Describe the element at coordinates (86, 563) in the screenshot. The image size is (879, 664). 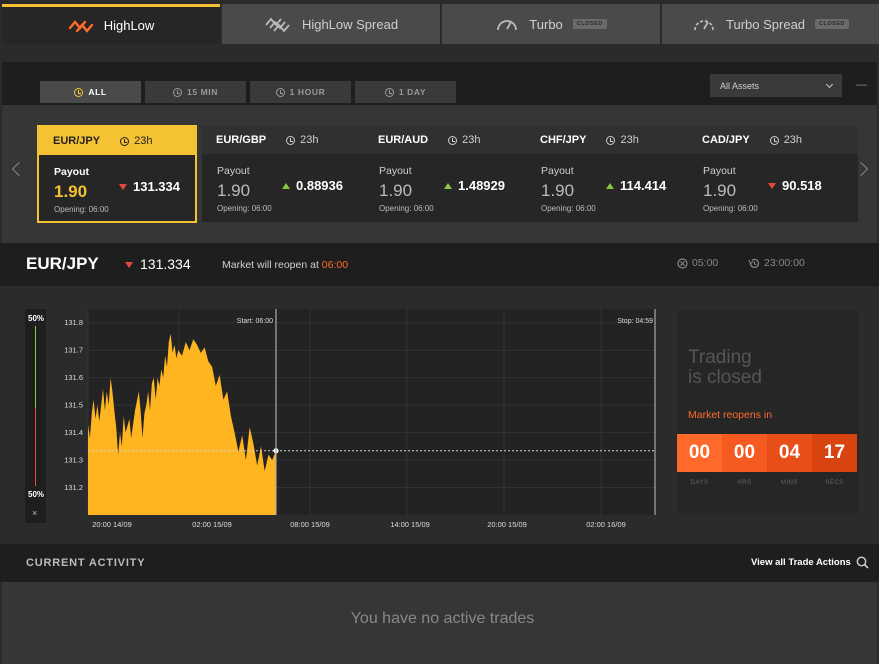
I see `activity-title: CURRENT ACTIVITY` at that location.